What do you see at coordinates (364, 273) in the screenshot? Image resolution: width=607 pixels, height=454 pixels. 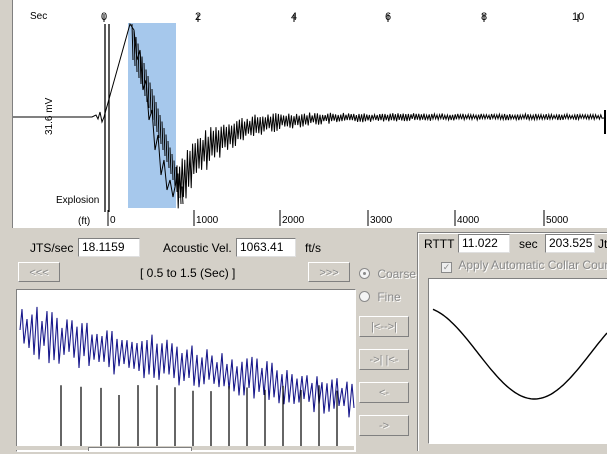 I see `coarse-radio` at bounding box center [364, 273].